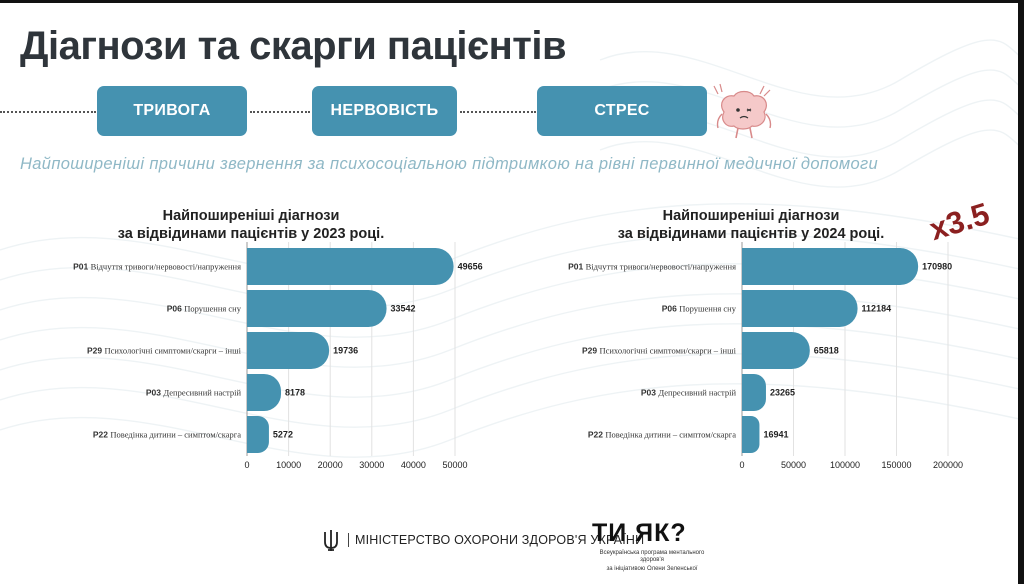 Image resolution: width=1024 pixels, height=584 pixels. I want to click on pill-nervousness: НЕРВОВІСТЬ, so click(384, 111).